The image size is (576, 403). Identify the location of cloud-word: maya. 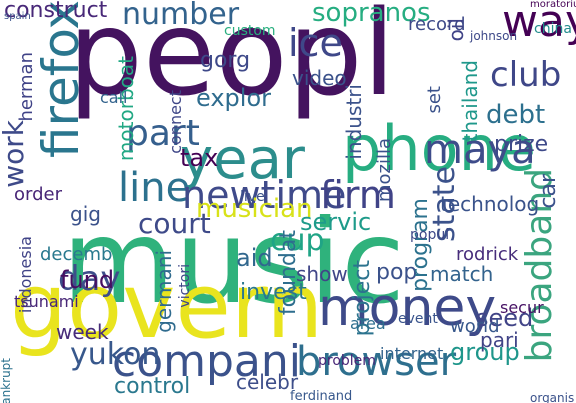
(480, 150).